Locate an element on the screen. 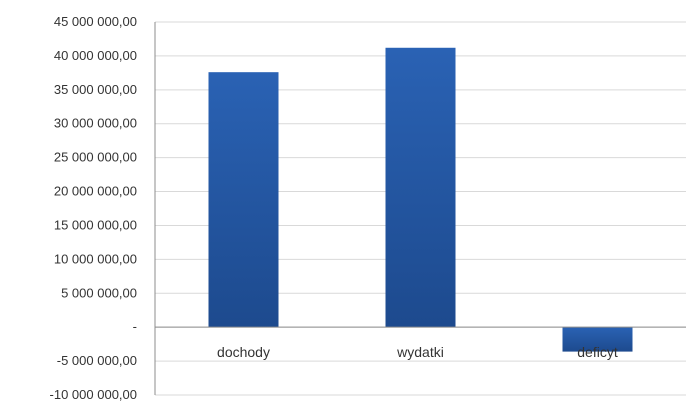 This screenshot has height=401, width=686. bar-deficyt is located at coordinates (597, 339).